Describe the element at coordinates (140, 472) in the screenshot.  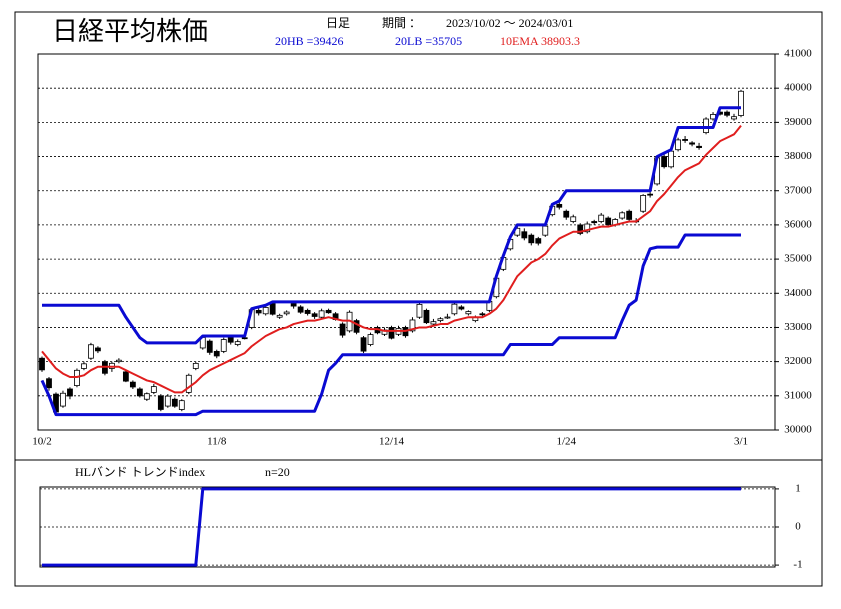
I see `index-title: HLバンド トレンドindex` at that location.